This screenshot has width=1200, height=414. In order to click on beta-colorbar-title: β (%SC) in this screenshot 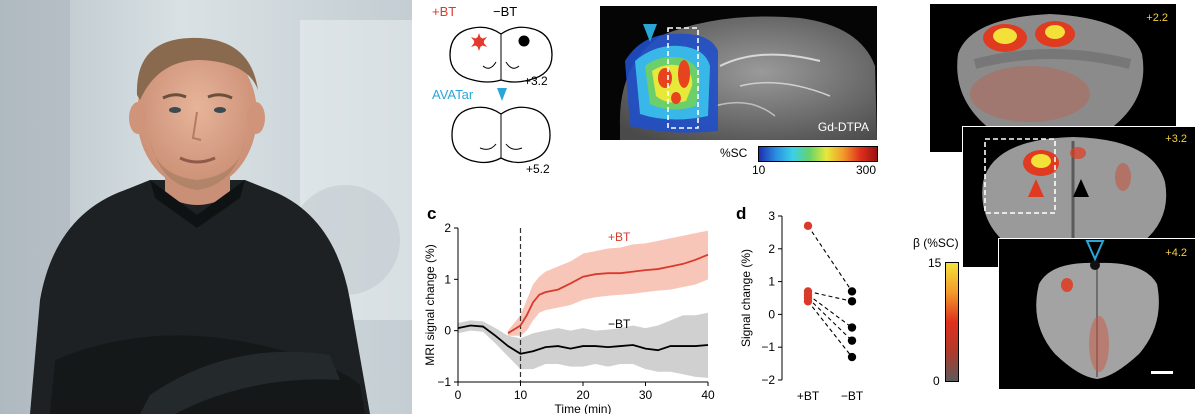, I will do `click(936, 243)`.